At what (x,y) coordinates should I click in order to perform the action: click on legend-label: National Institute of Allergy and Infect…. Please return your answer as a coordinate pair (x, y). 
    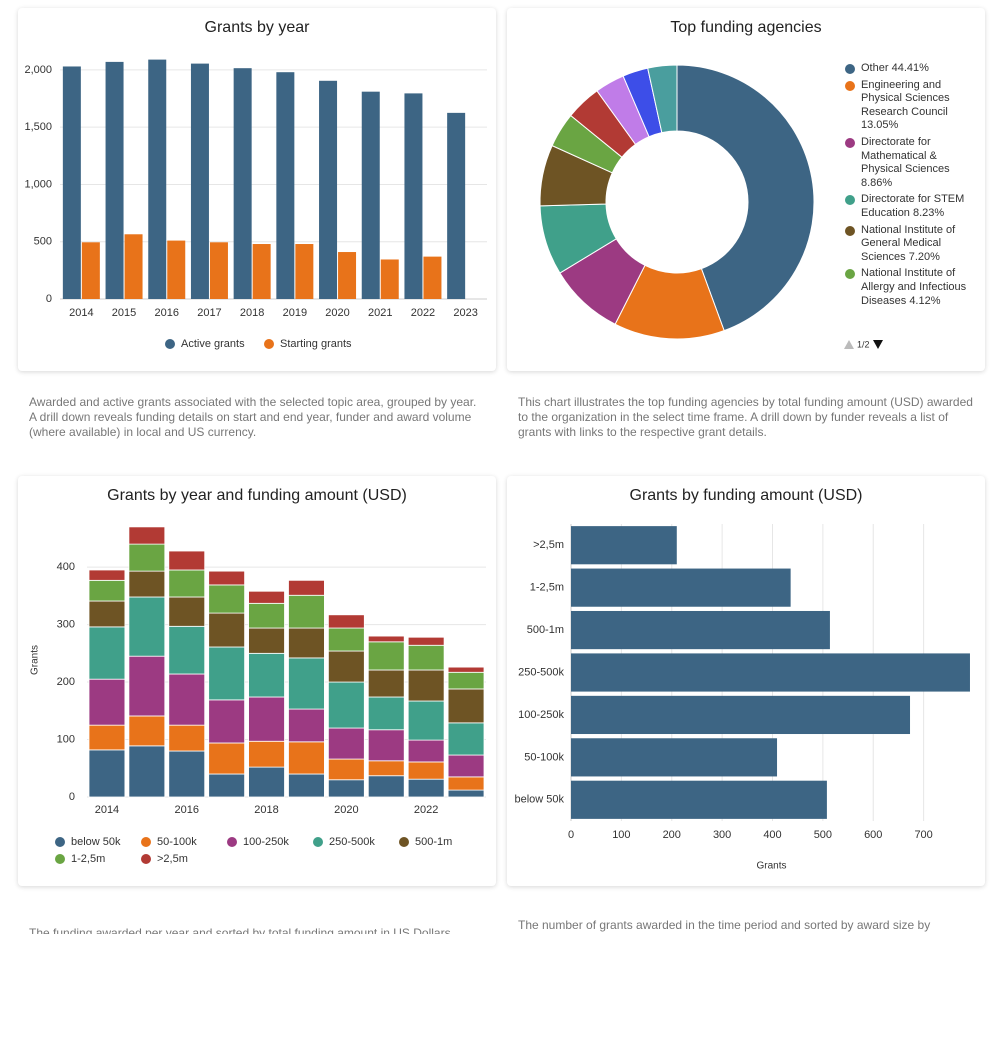
    Looking at the image, I should click on (914, 287).